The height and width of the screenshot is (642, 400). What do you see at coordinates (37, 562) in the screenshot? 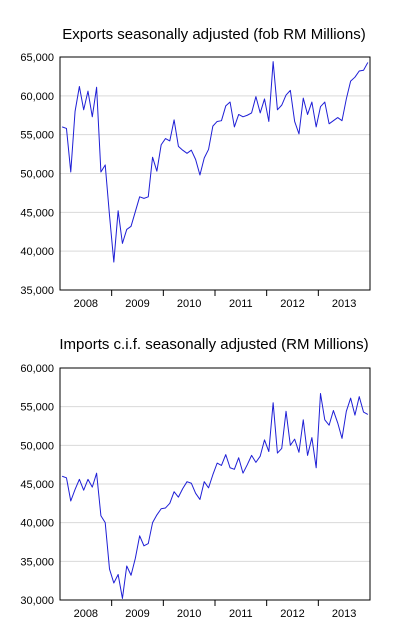
I see `imports-y-tick-label: 35,000` at bounding box center [37, 562].